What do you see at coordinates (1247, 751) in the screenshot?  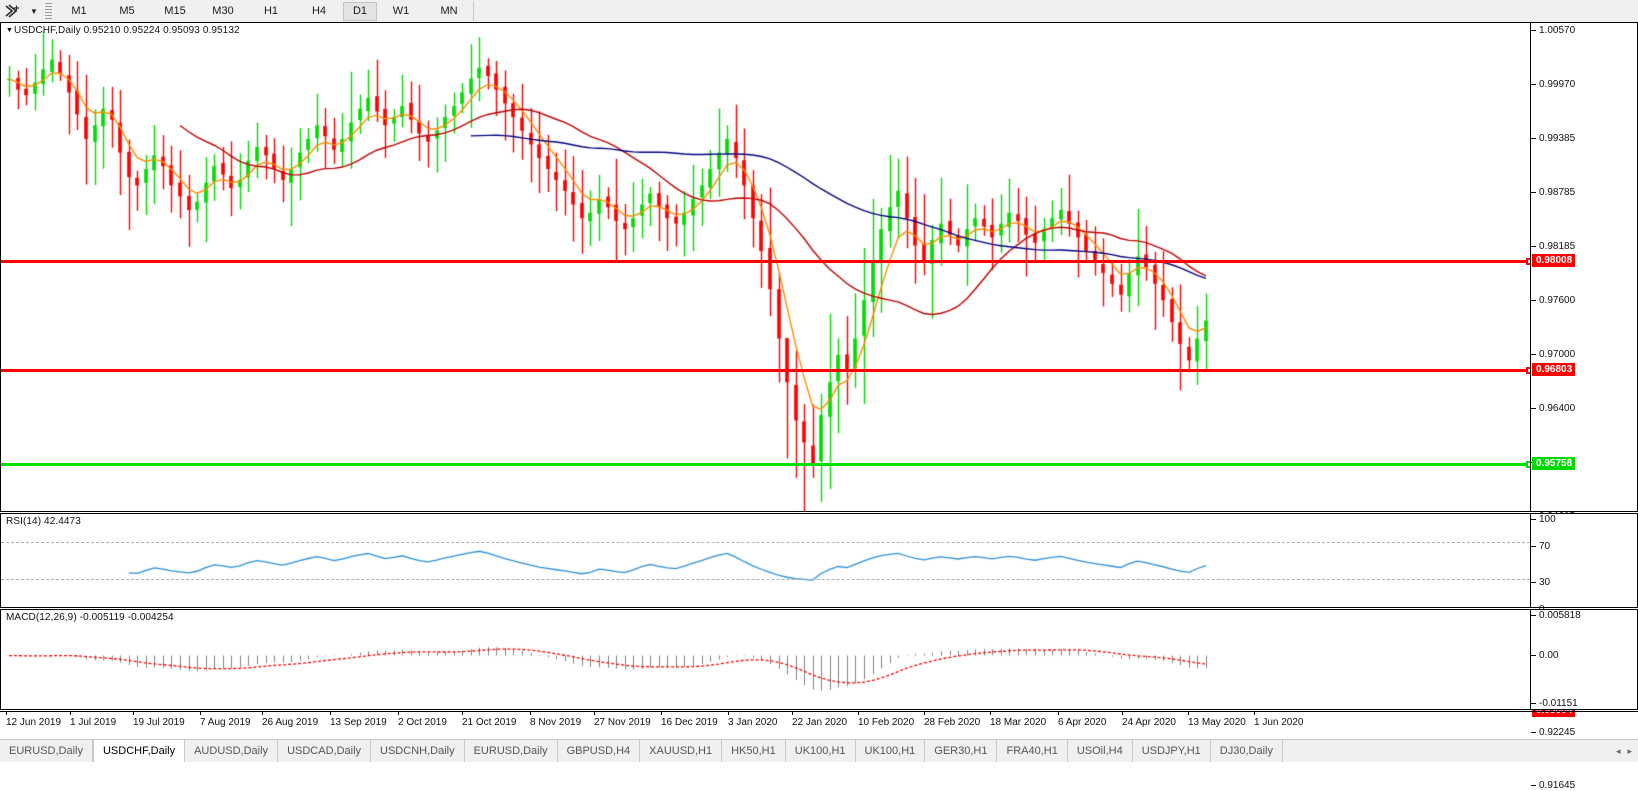 I see `chart-tab-dj30-daily: DJ30,Daily` at bounding box center [1247, 751].